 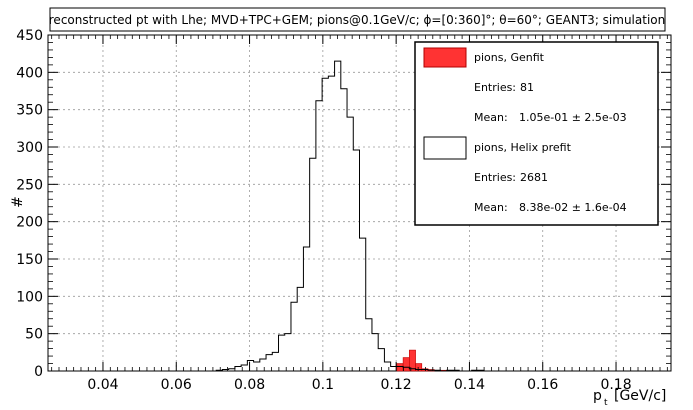 What do you see at coordinates (29, 260) in the screenshot?
I see `y-tick-label: 150` at bounding box center [29, 260].